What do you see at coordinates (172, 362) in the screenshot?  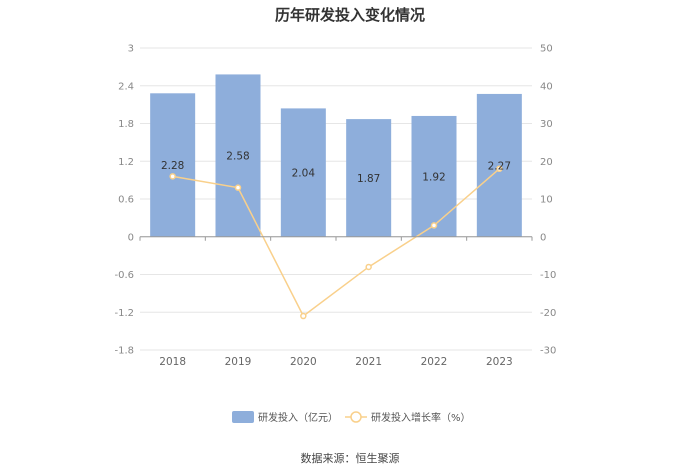 I see `x-axis-tick-label: 2018` at bounding box center [172, 362].